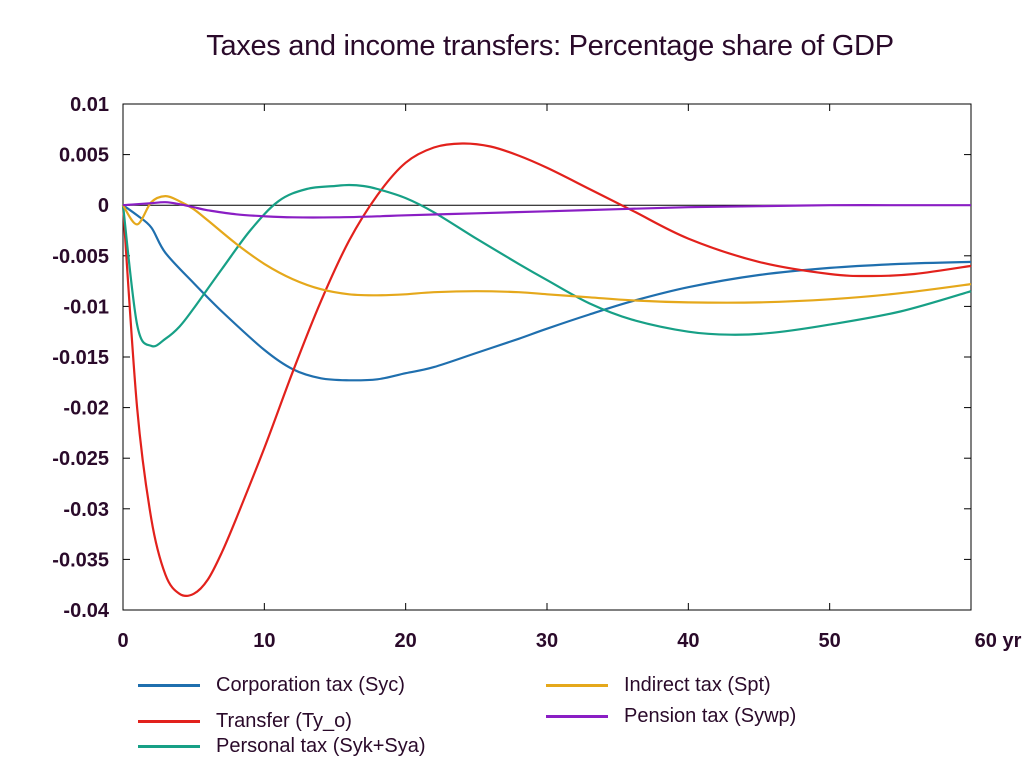 This screenshot has width=1024, height=778. What do you see at coordinates (547, 249) in the screenshot?
I see `series-line-indirect-tax-spt` at bounding box center [547, 249].